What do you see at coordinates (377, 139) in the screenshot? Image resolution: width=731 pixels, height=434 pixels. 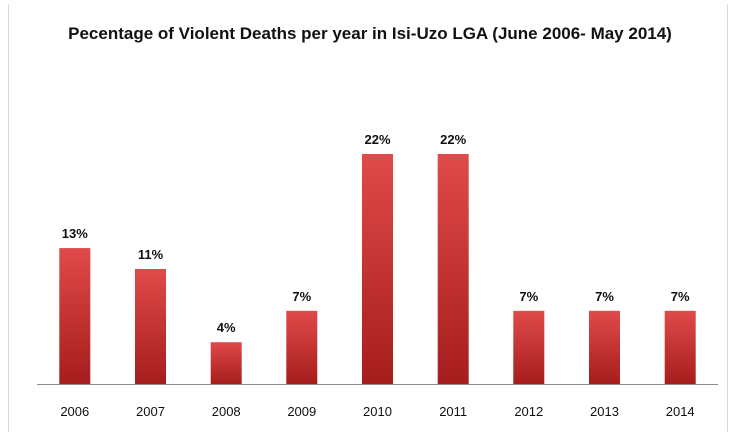 I see `data-label-2010: 22%` at bounding box center [377, 139].